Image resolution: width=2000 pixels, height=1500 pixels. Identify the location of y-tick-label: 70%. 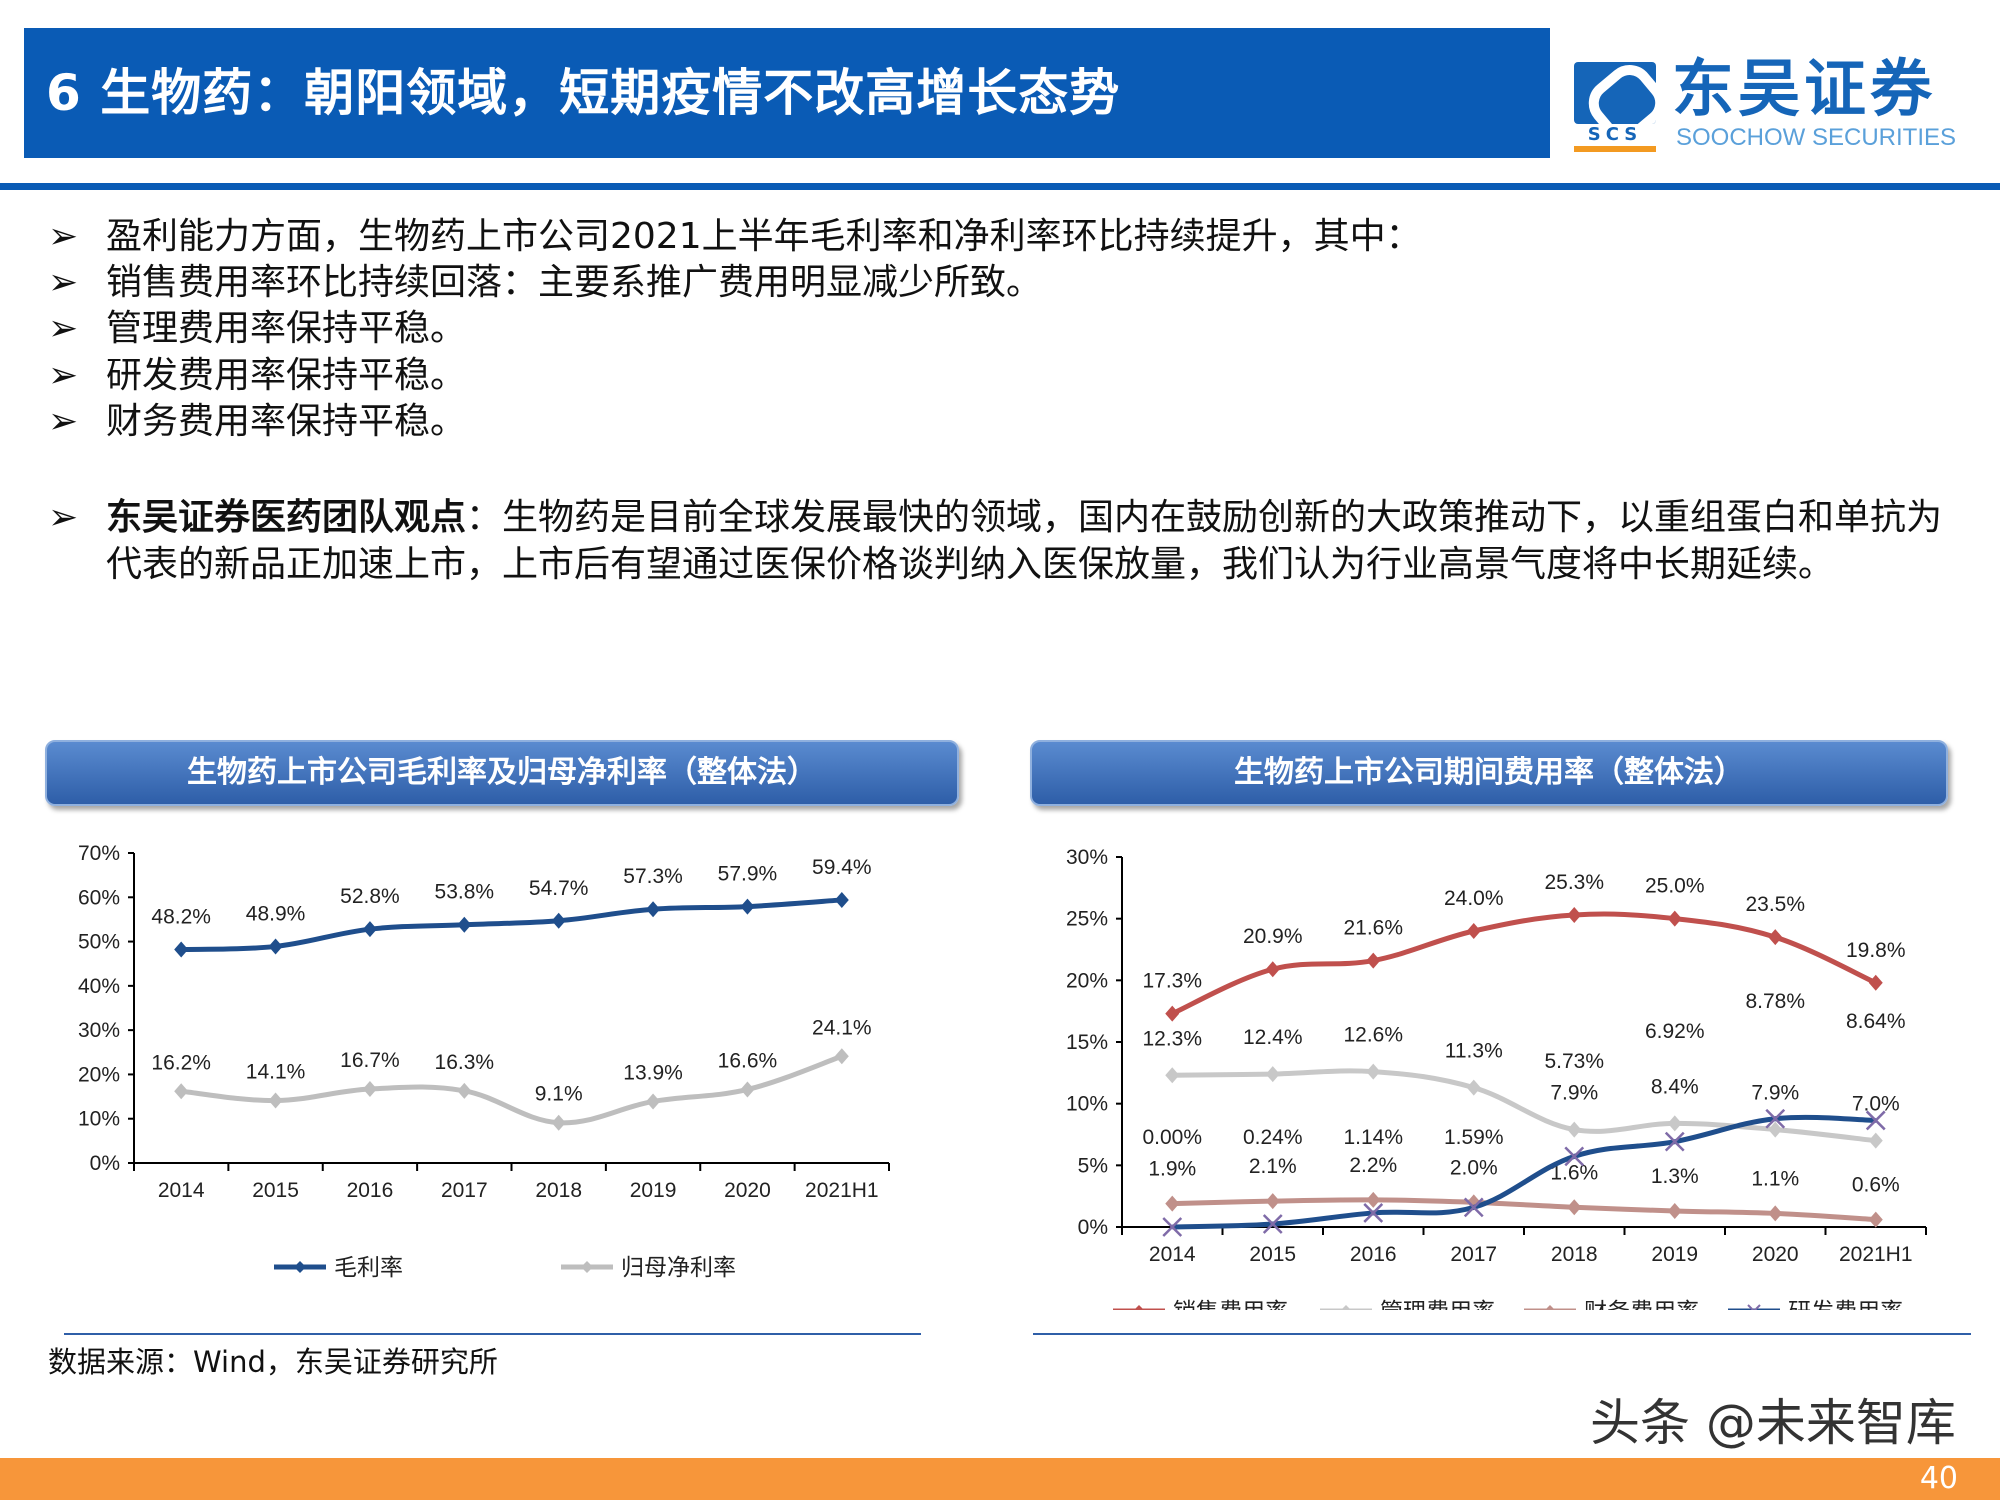
(99, 853).